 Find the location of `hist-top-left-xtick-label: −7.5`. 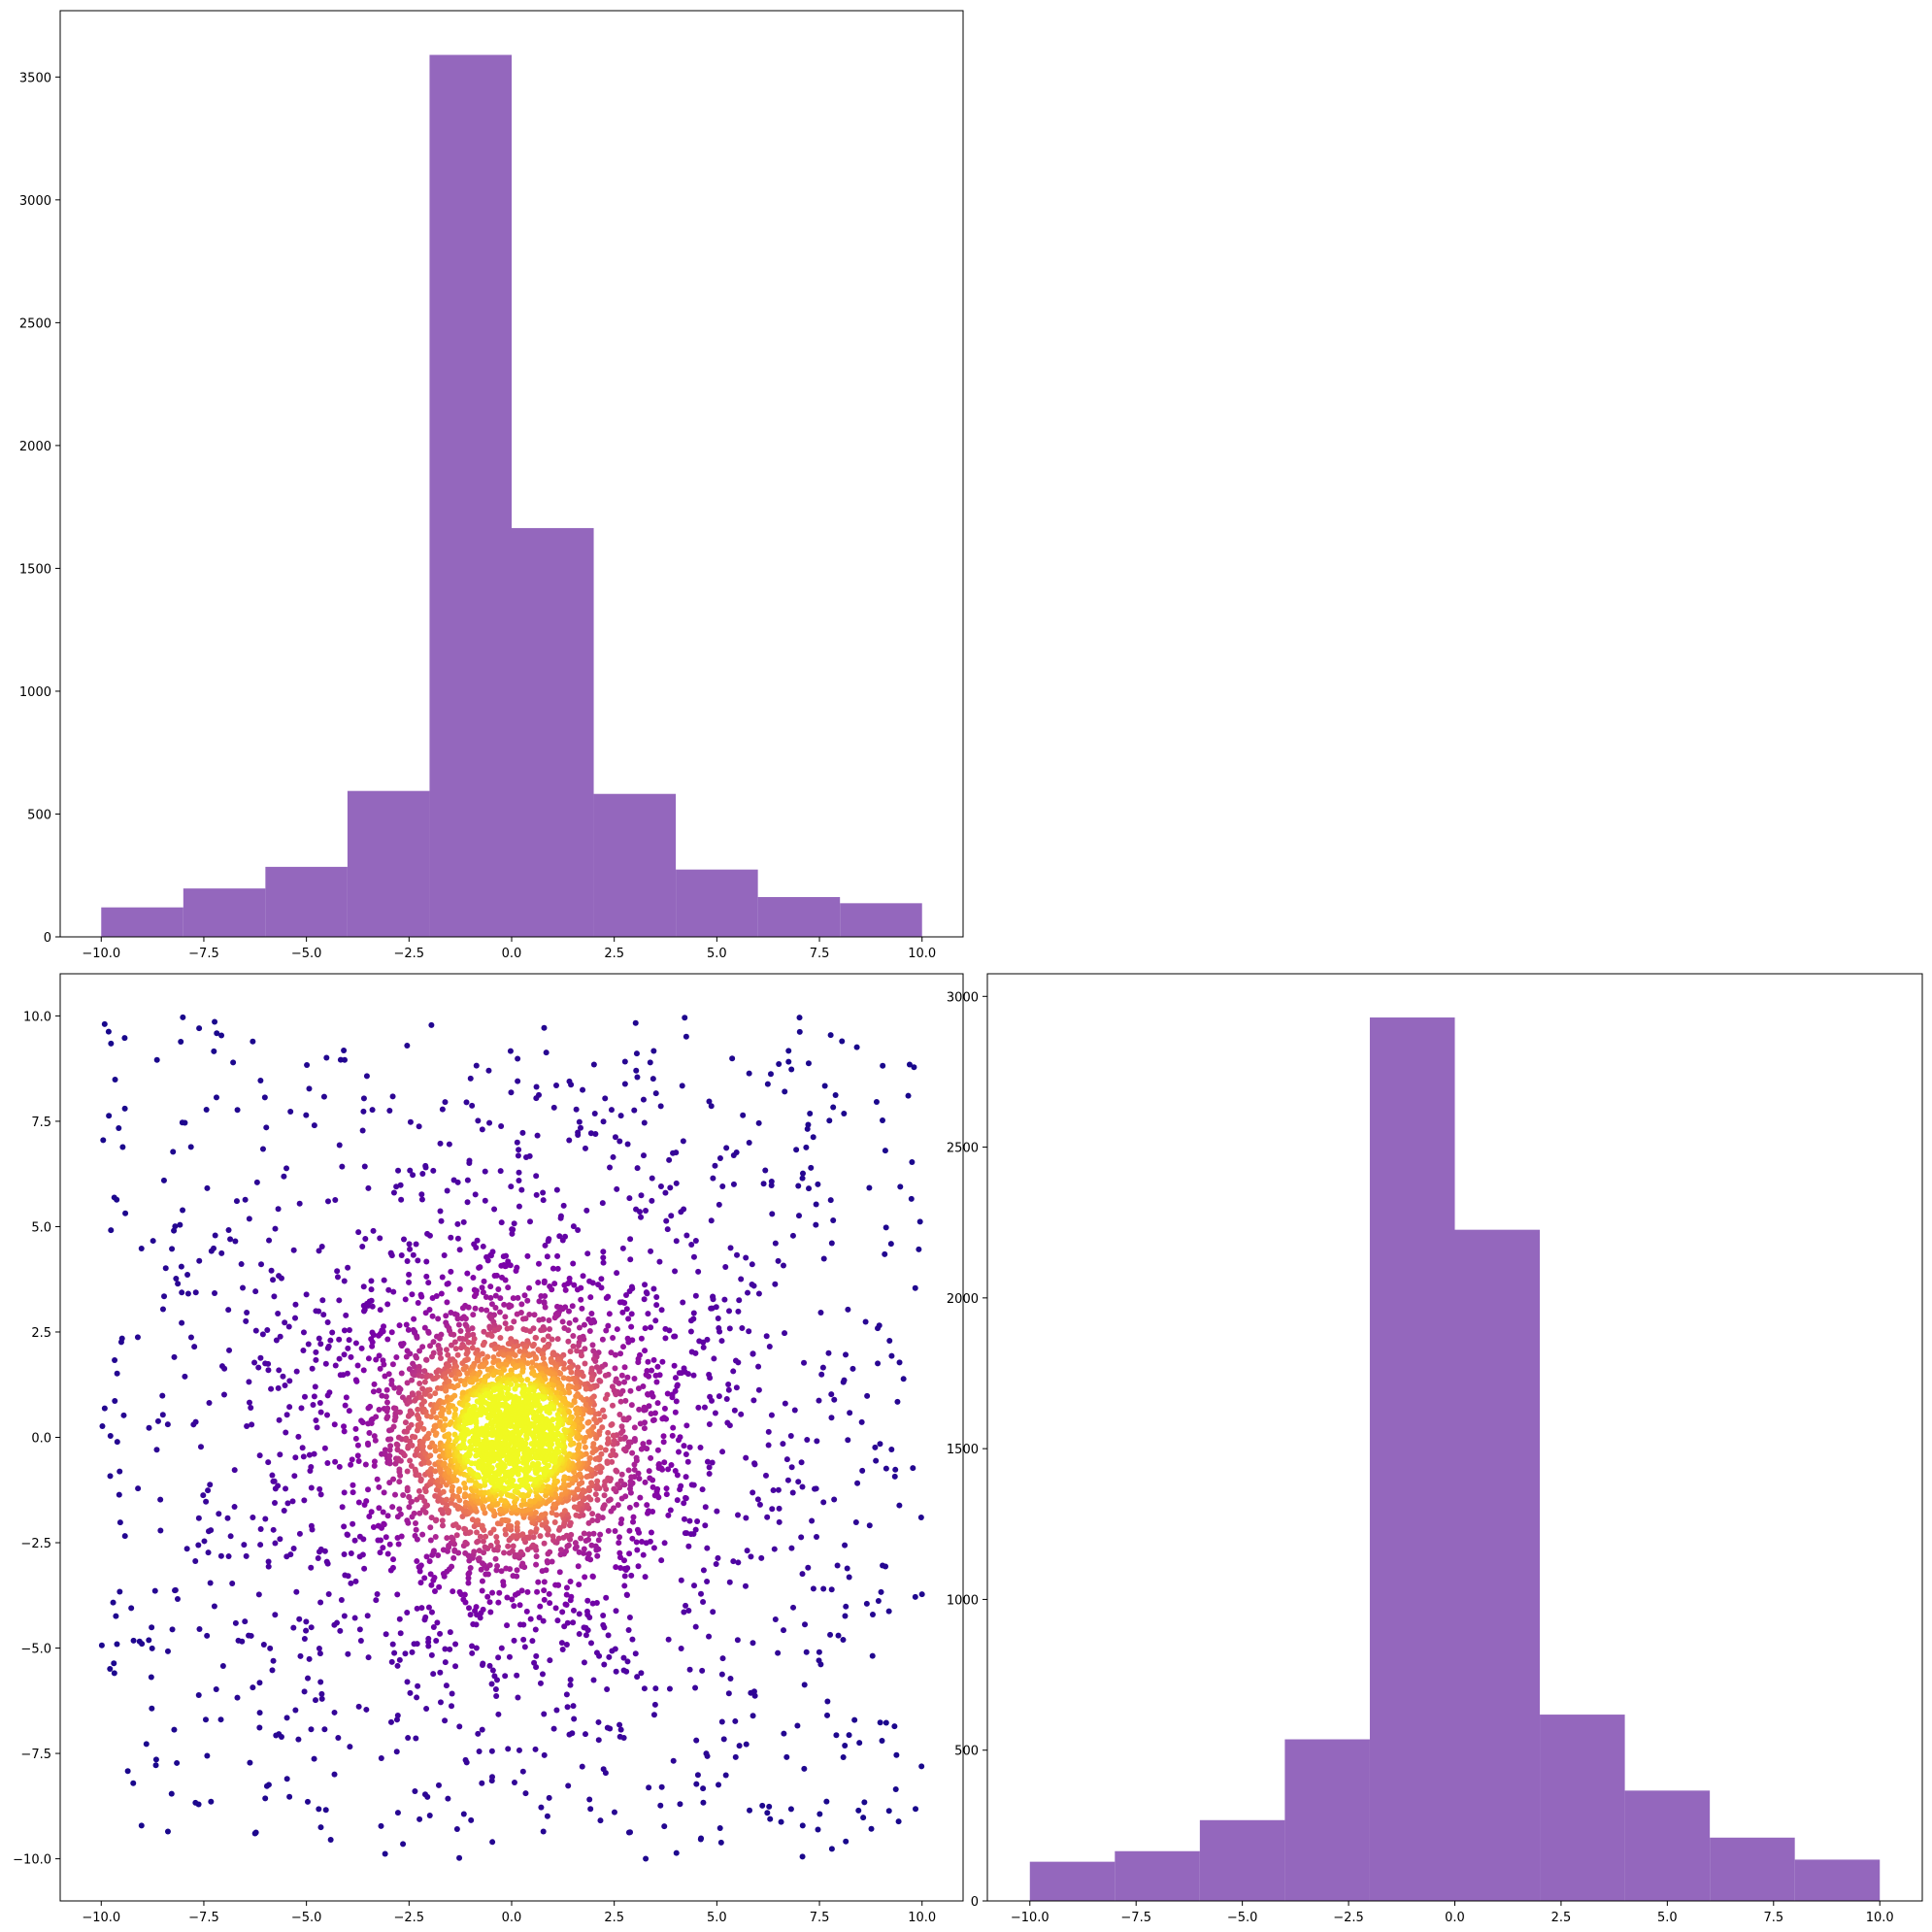

hist-top-left-xtick-label: −7.5 is located at coordinates (203, 954).